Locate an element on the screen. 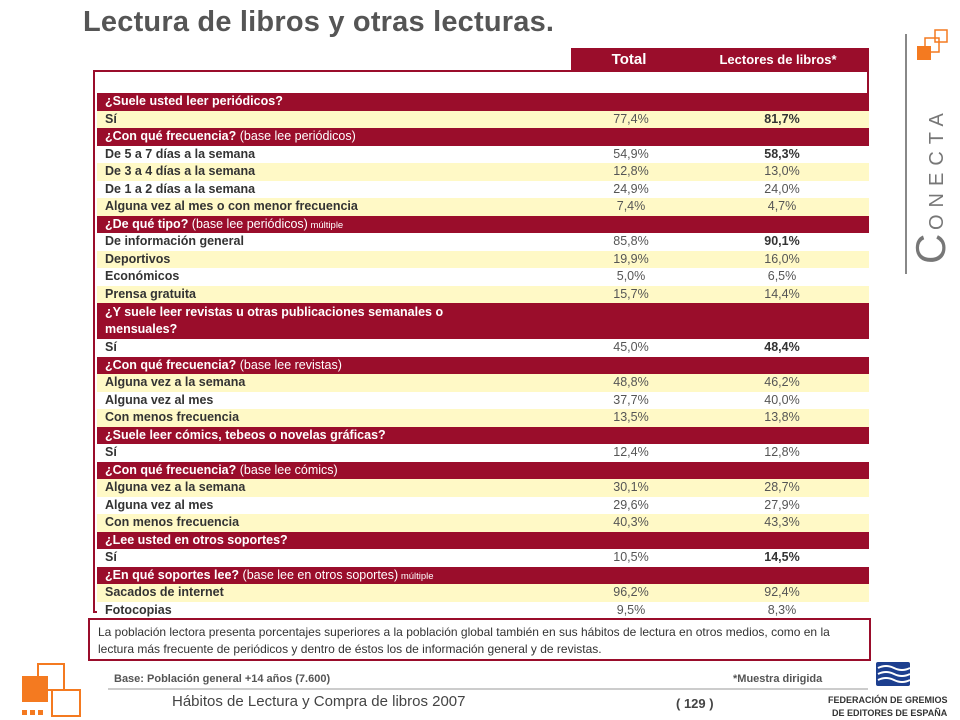  table-row: Prensa gratuita 15,7% 14,4% is located at coordinates (483, 294).